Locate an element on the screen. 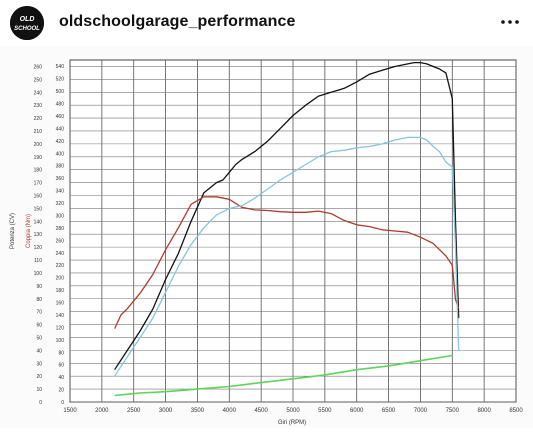 The height and width of the screenshot is (433, 533). post-header: OLD SCHOOL oldschoolgarage_performance is located at coordinates (266, 23).